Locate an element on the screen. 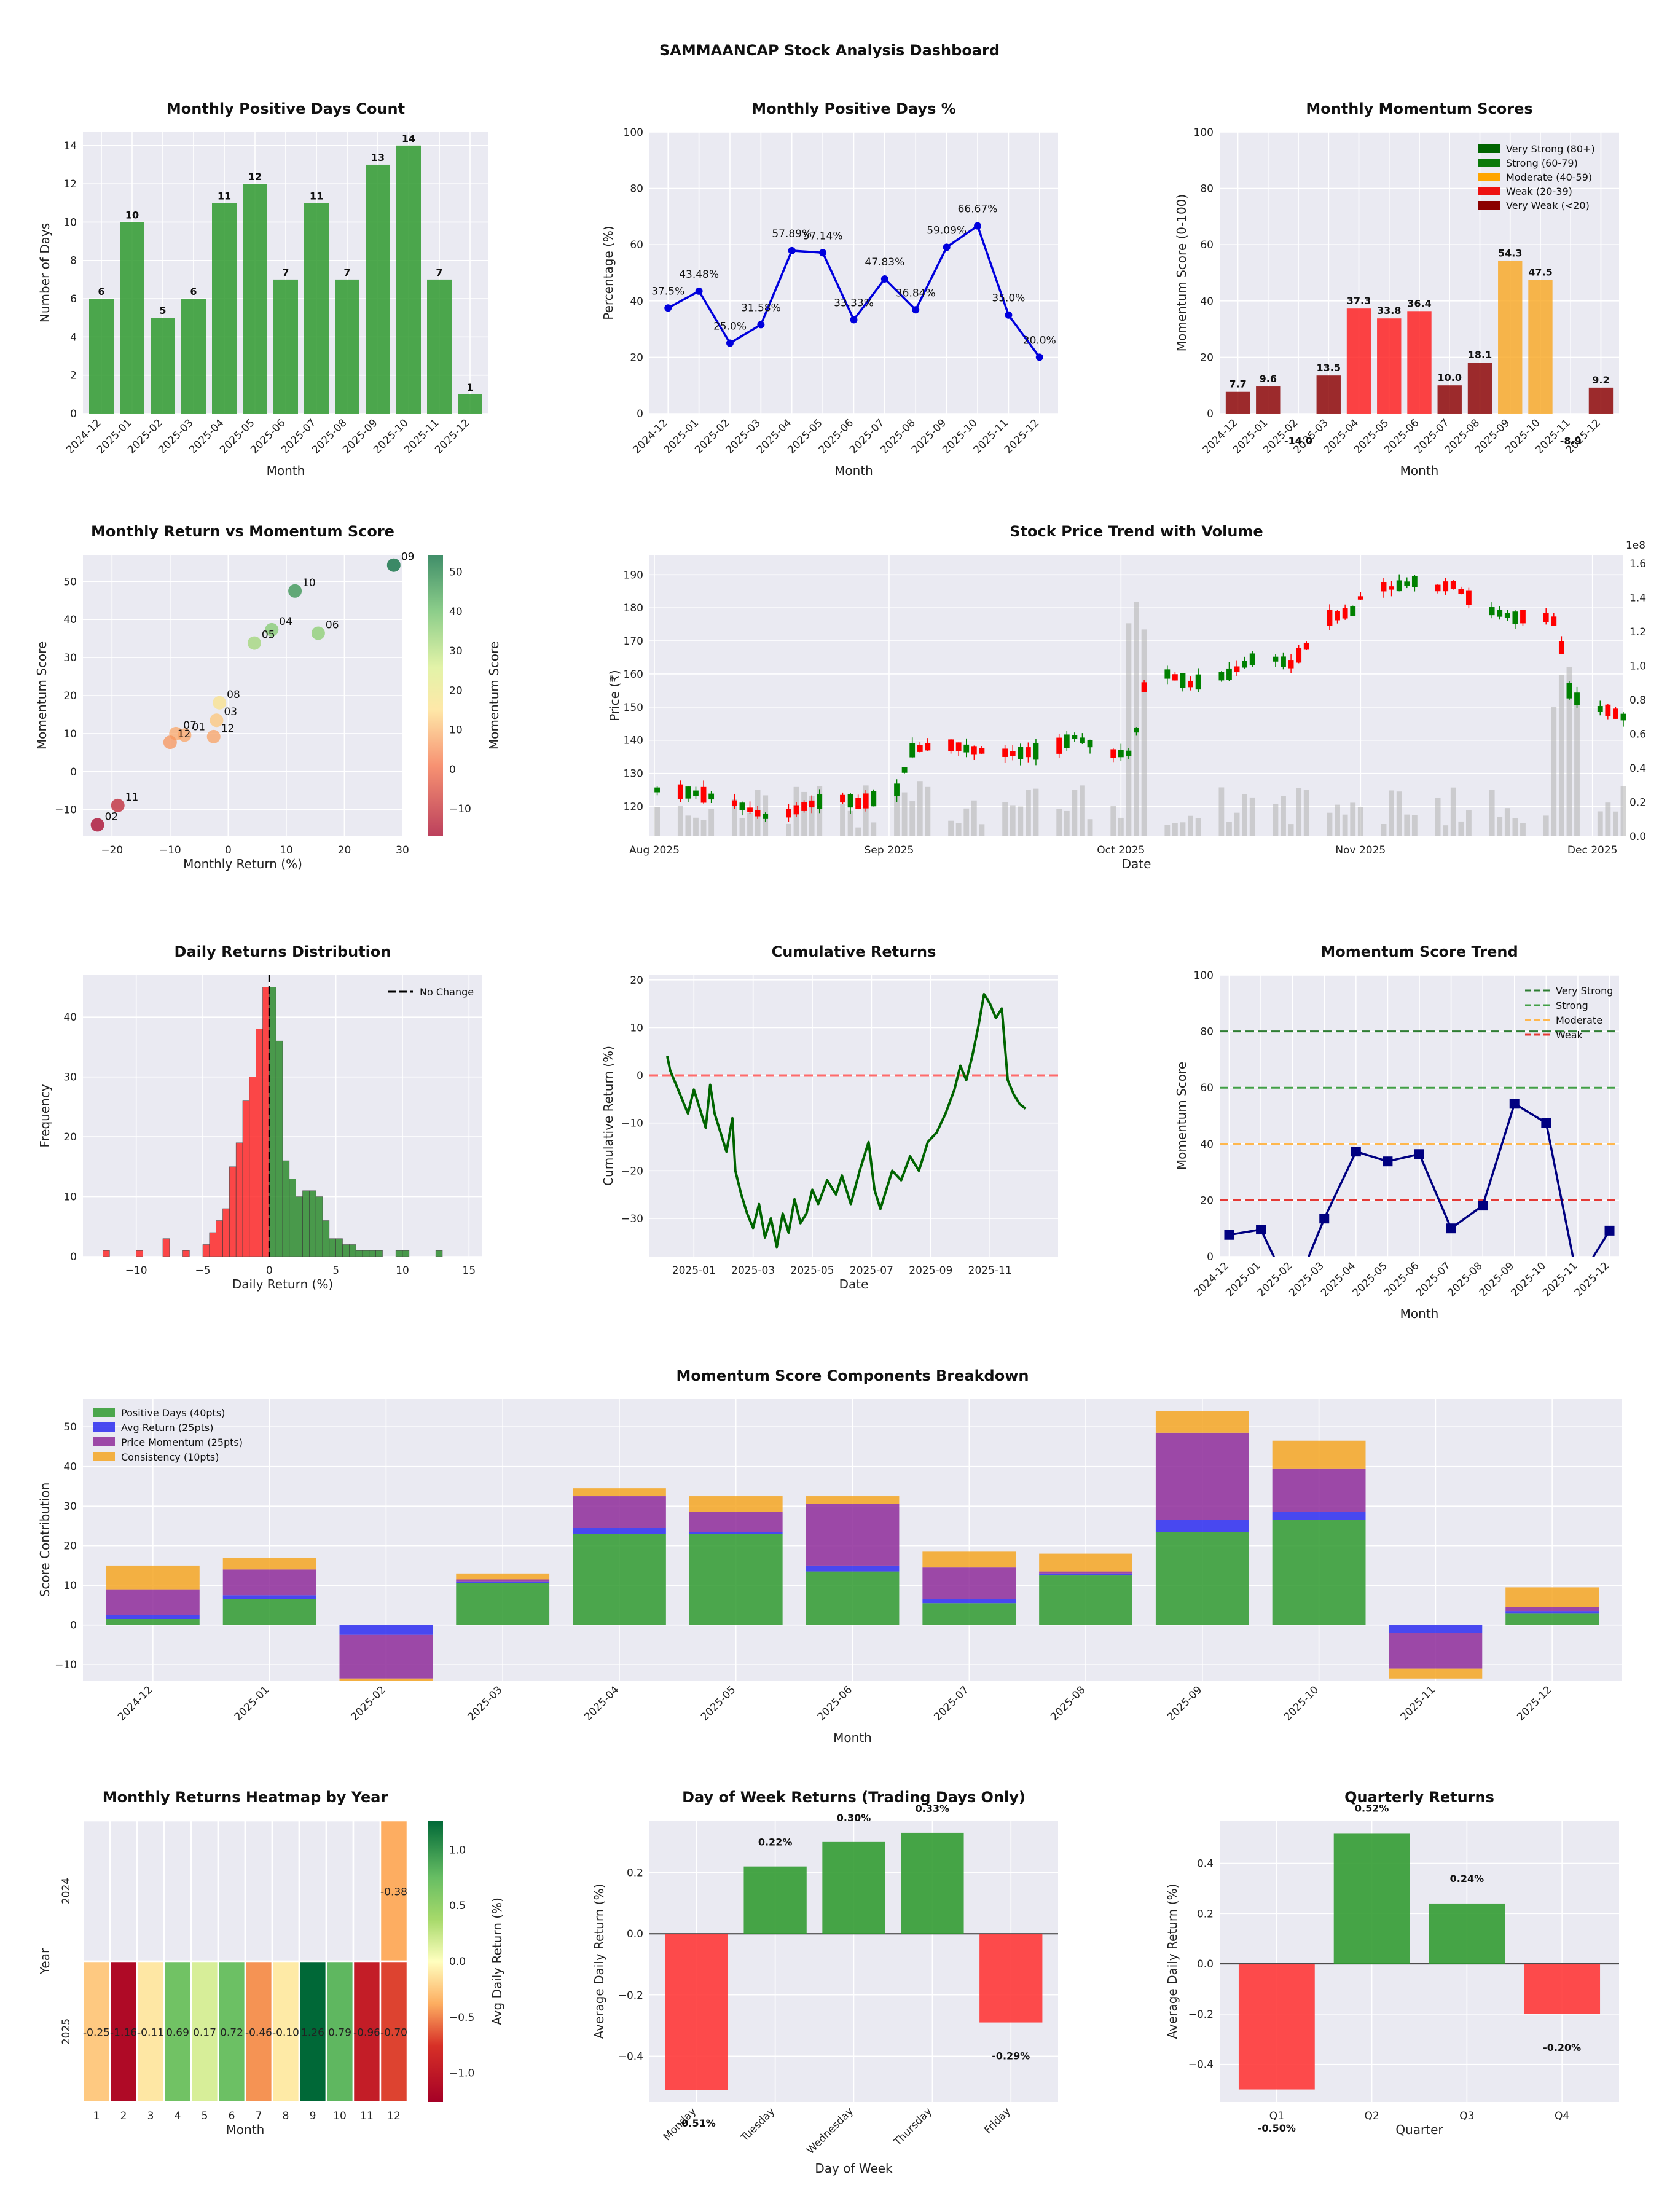 The image size is (1659, 2212). chart-title: Monthly Momentum Scores is located at coordinates (1419, 108).